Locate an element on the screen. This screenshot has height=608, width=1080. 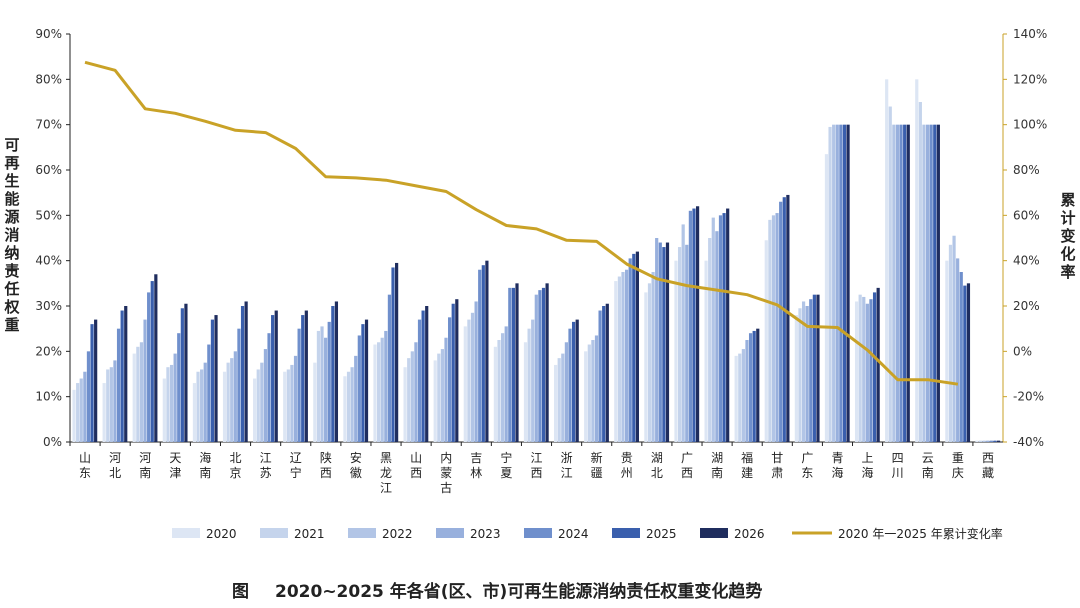
left-tick-label: 30% is located at coordinates (48, 306).